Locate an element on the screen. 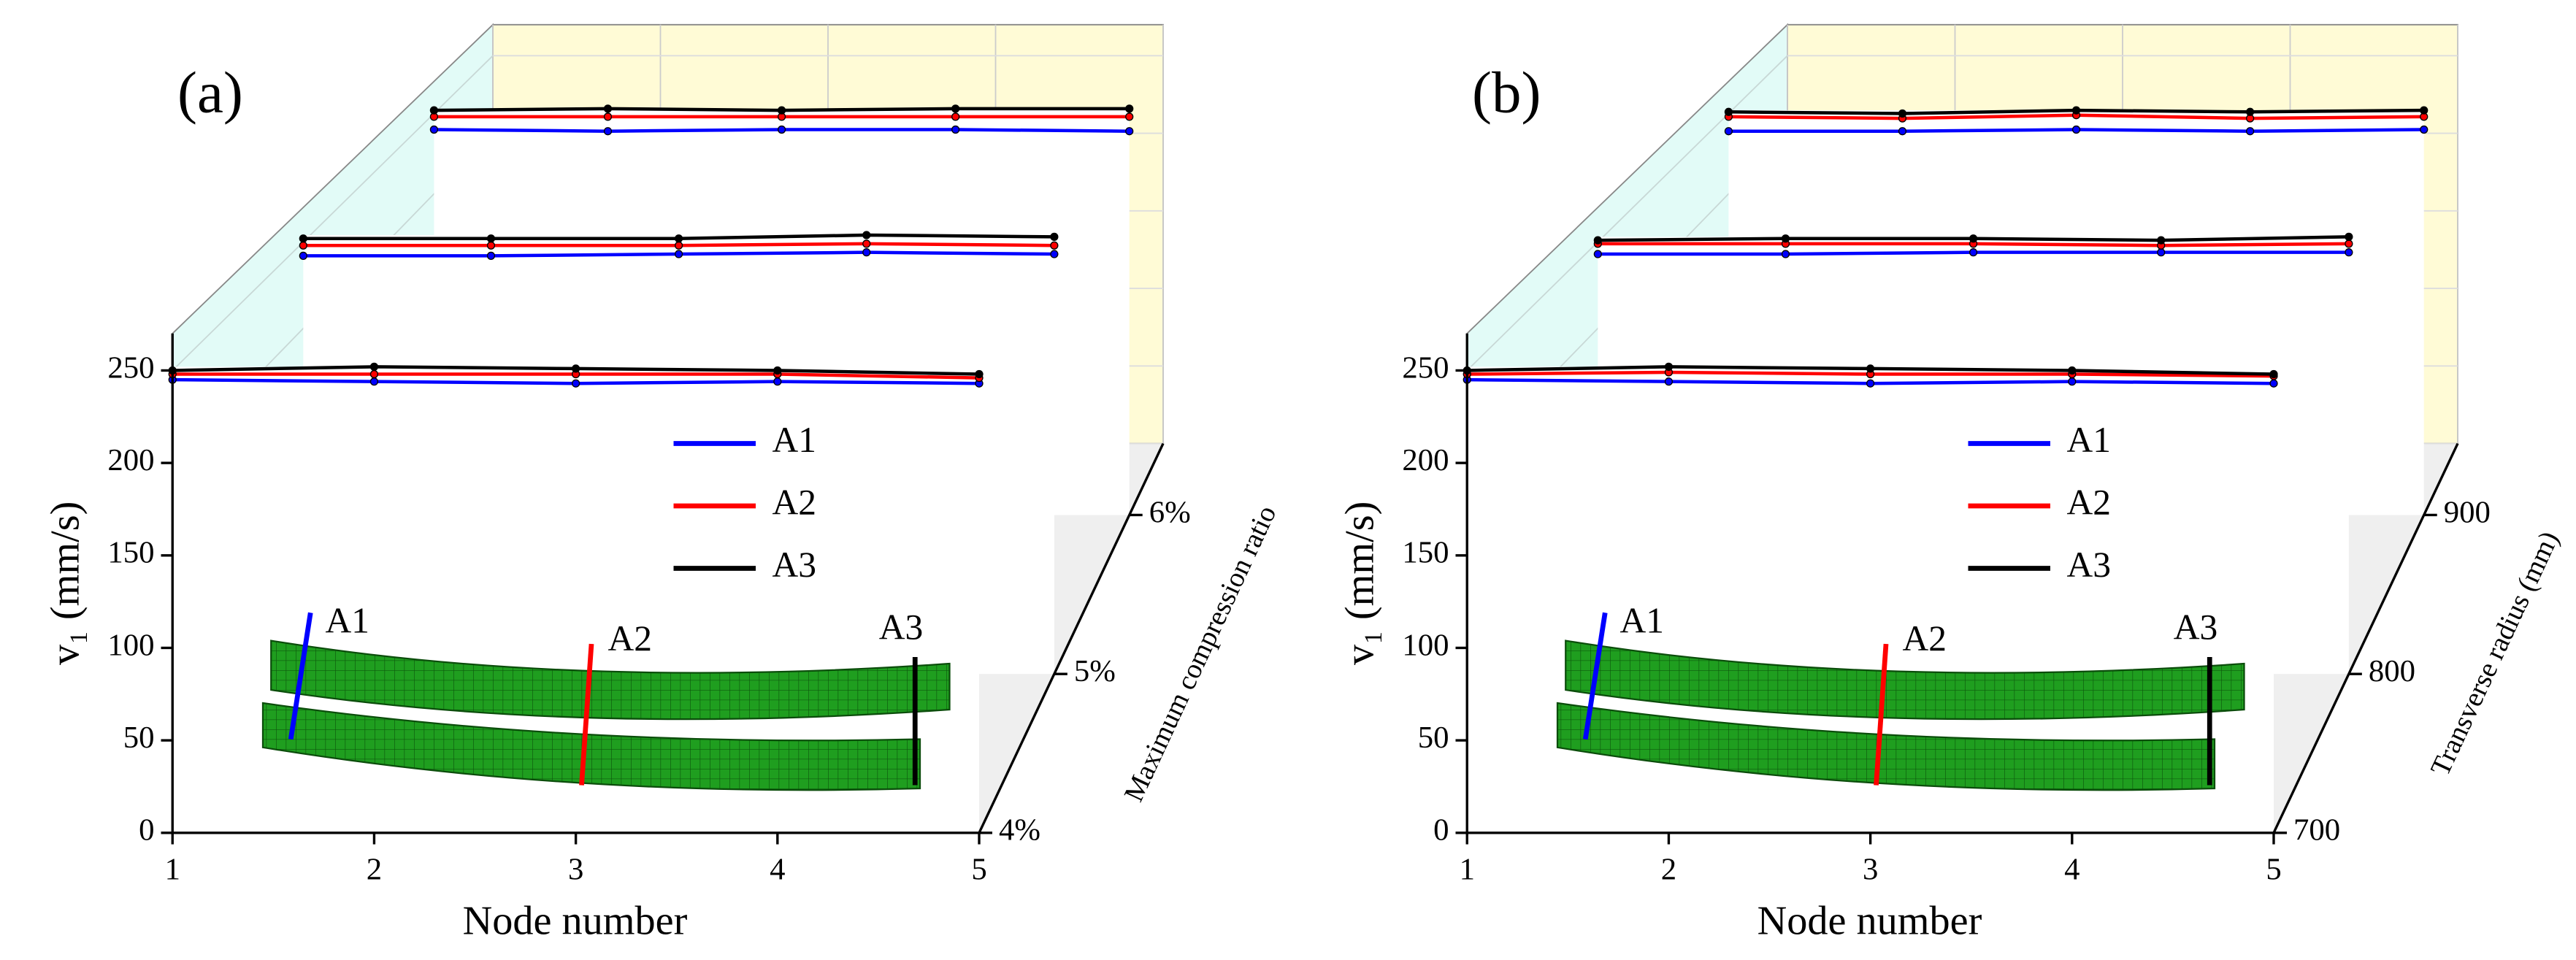 Image resolution: width=2576 pixels, height=960 pixels. y-tick-label: 0 is located at coordinates (1441, 831).